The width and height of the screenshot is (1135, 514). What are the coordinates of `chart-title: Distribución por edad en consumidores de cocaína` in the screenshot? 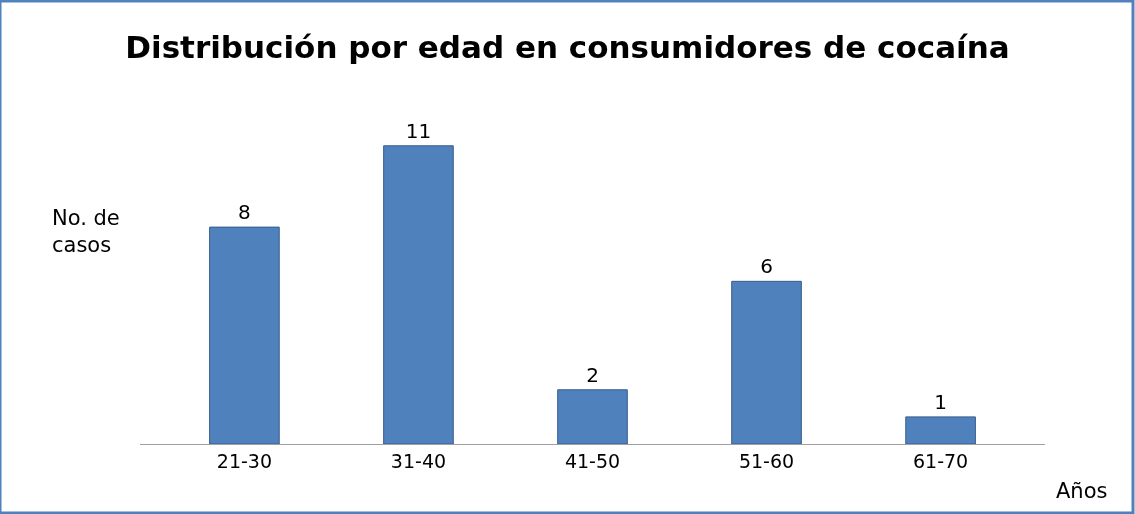 It's located at (567, 46).